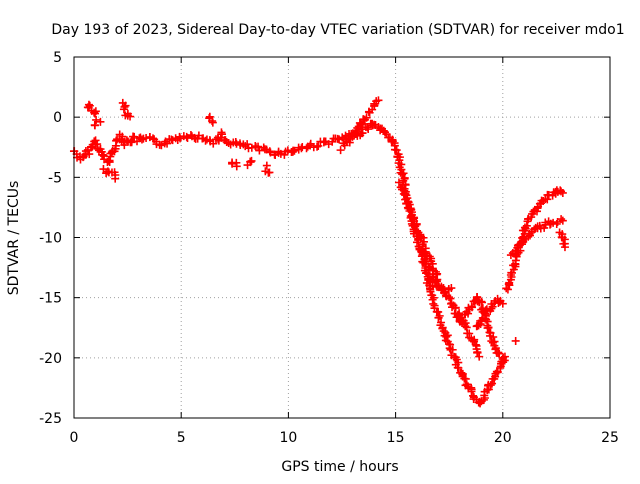 Image resolution: width=640 pixels, height=484 pixels. What do you see at coordinates (610, 438) in the screenshot?
I see `x-tick-label: 25` at bounding box center [610, 438].